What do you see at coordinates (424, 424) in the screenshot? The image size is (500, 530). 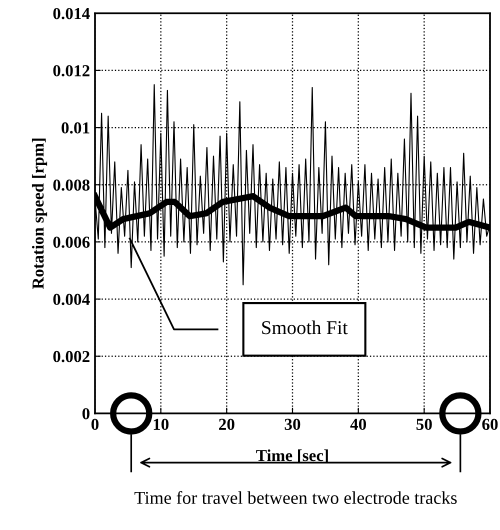 I see `x-tick-label: 50` at bounding box center [424, 424].